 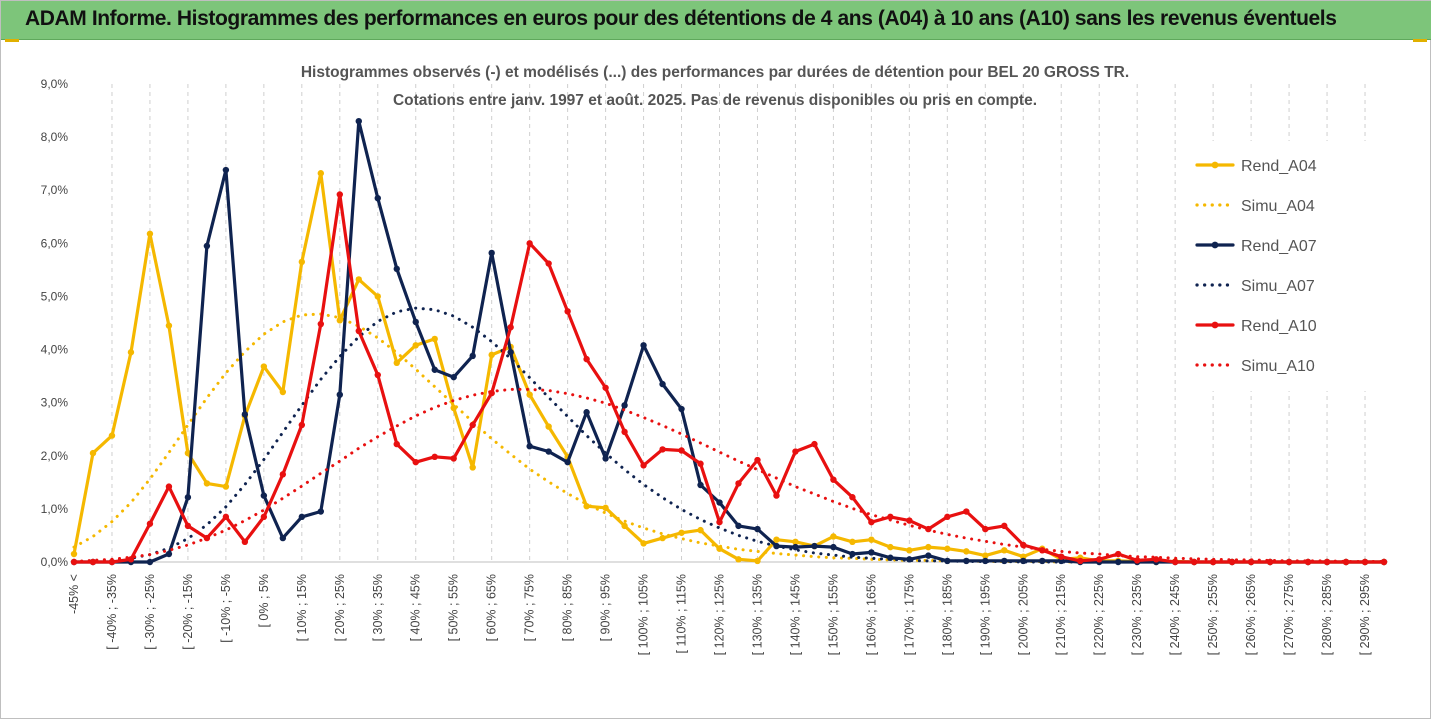 What do you see at coordinates (1251, 614) in the screenshot?
I see `x-tick-label: [ 260% ; 265%` at bounding box center [1251, 614].